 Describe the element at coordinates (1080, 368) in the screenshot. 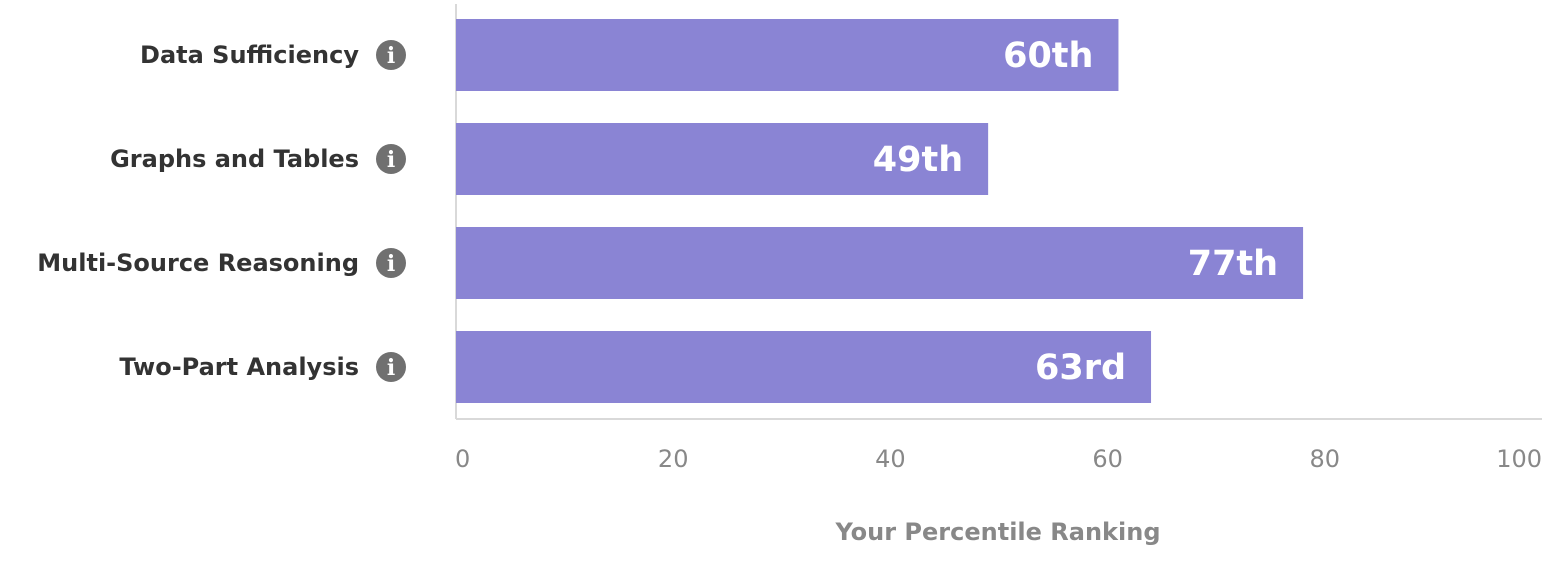

I see `bar-value-label: 63rd` at that location.